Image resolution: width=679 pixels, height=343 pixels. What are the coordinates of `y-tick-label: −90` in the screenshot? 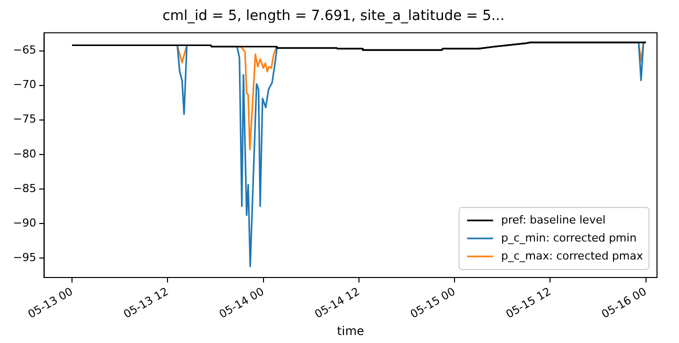 It's located at (24, 223).